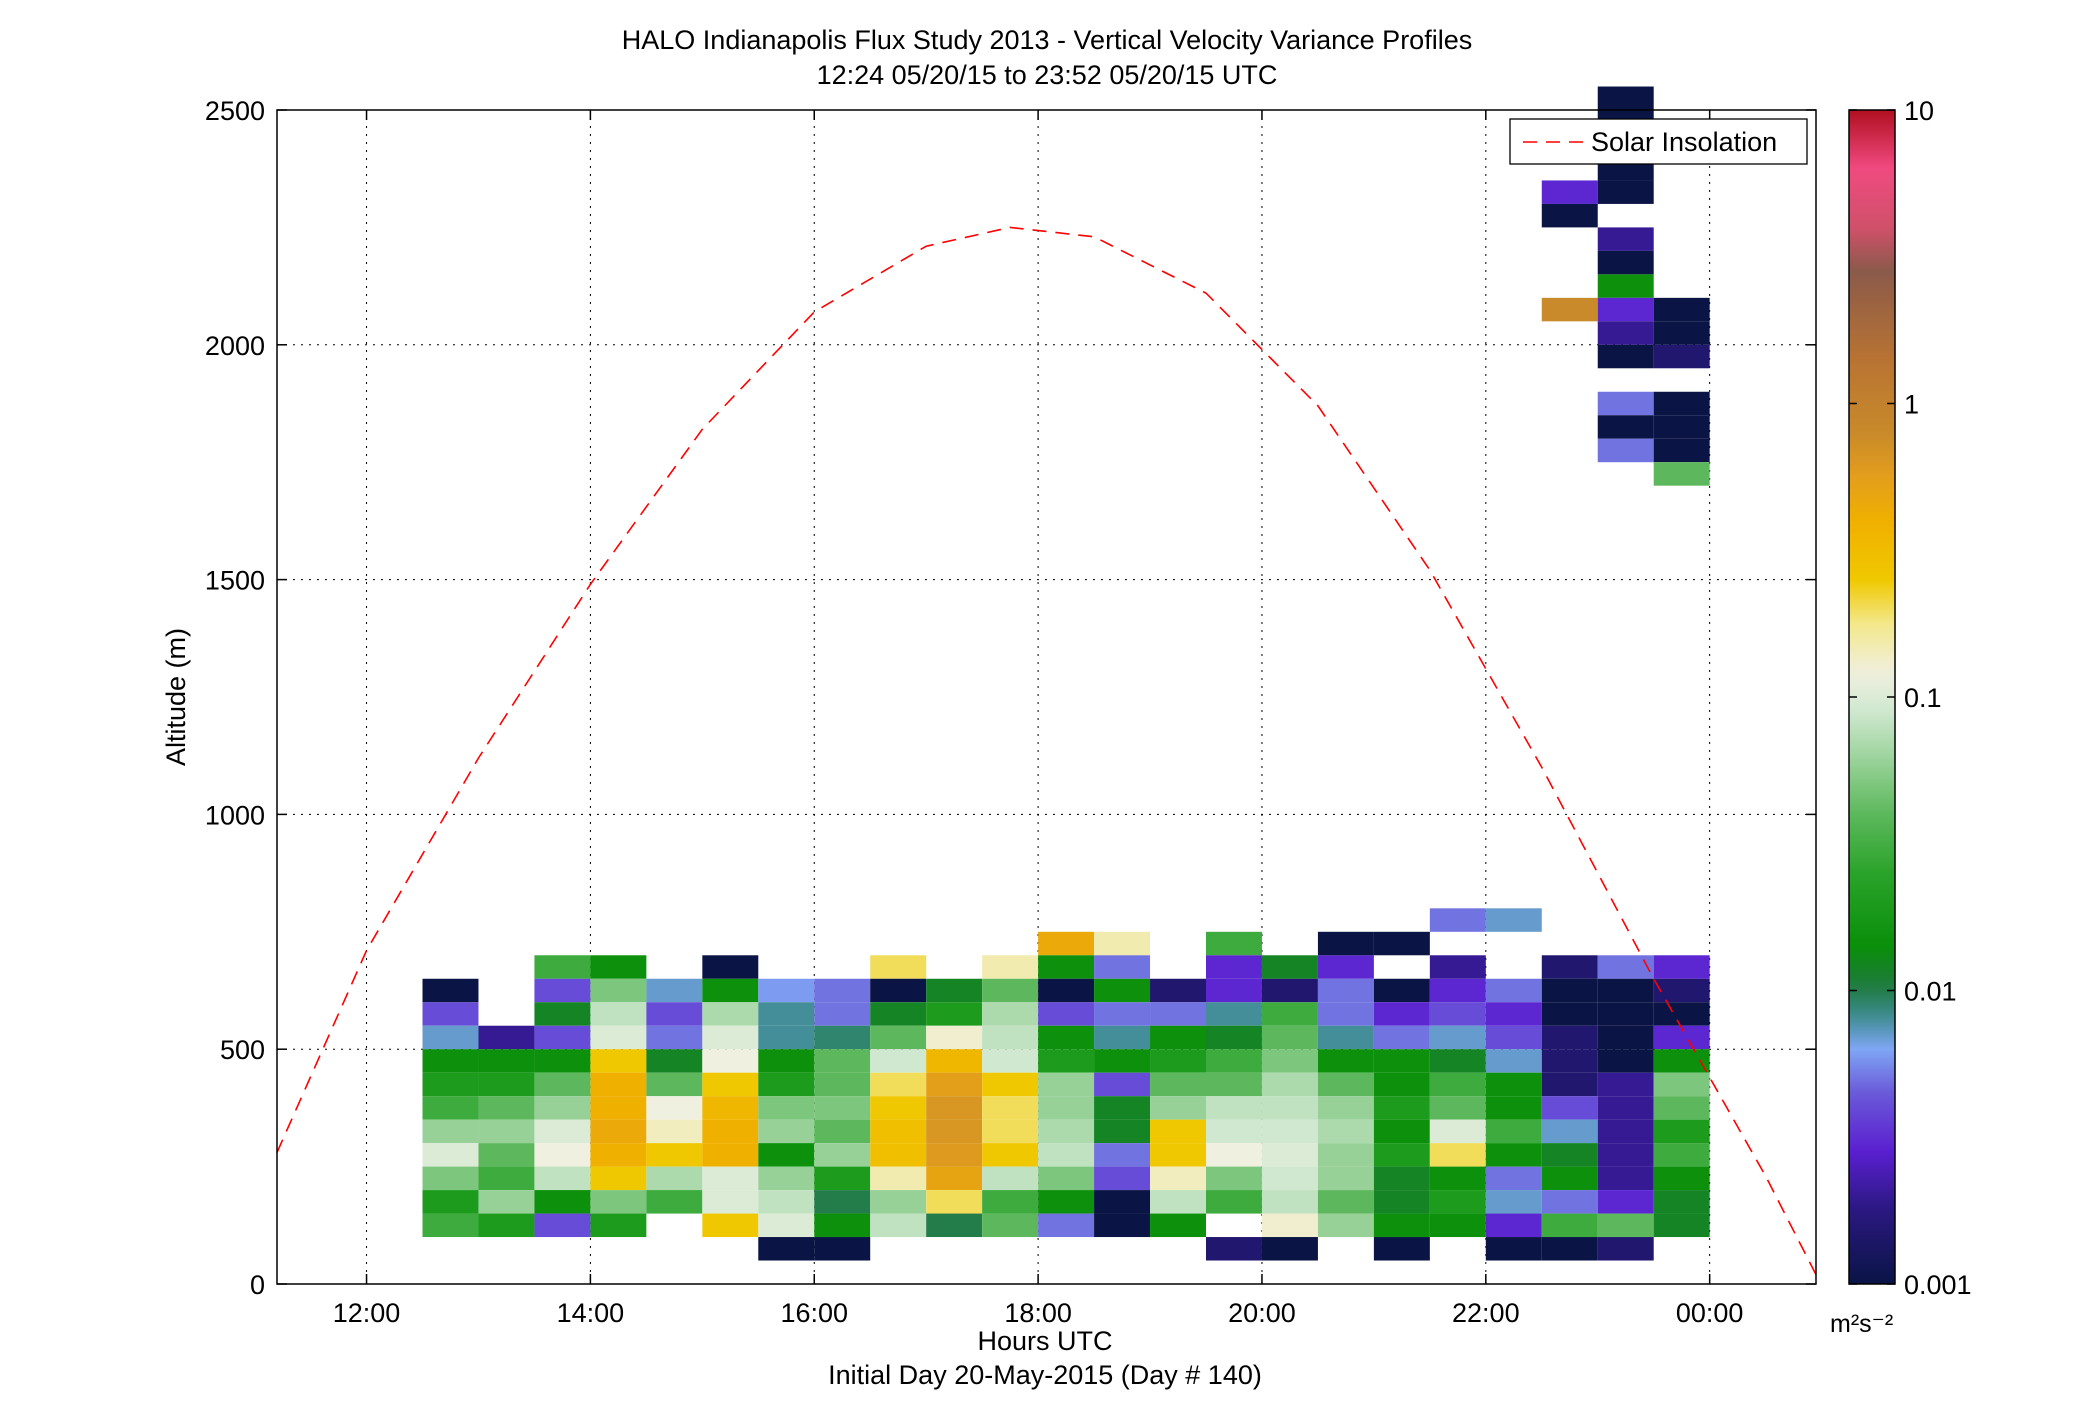 The image size is (2098, 1425). I want to click on legend: Solar Insolation, so click(1658, 141).